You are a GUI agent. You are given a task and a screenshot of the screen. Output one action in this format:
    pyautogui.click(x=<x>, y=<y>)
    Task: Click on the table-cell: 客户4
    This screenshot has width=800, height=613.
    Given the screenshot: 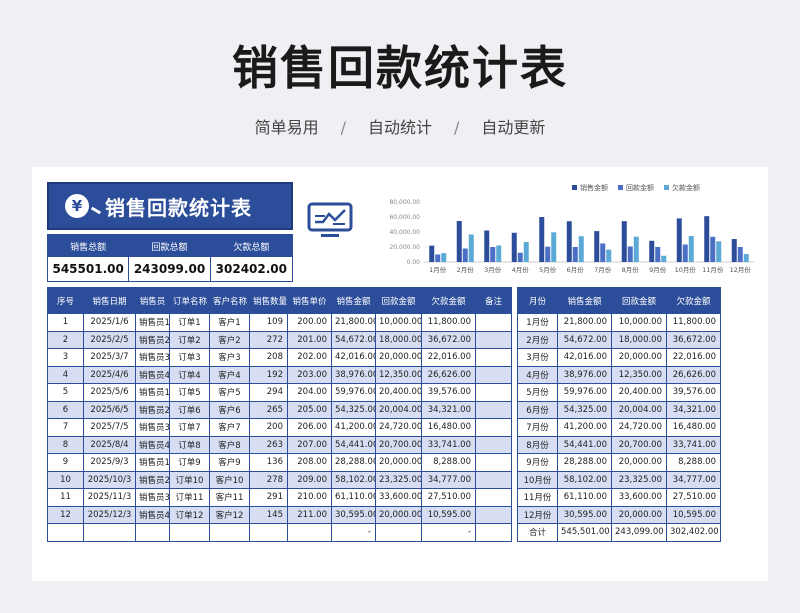 What is the action you would take?
    pyautogui.click(x=229, y=374)
    